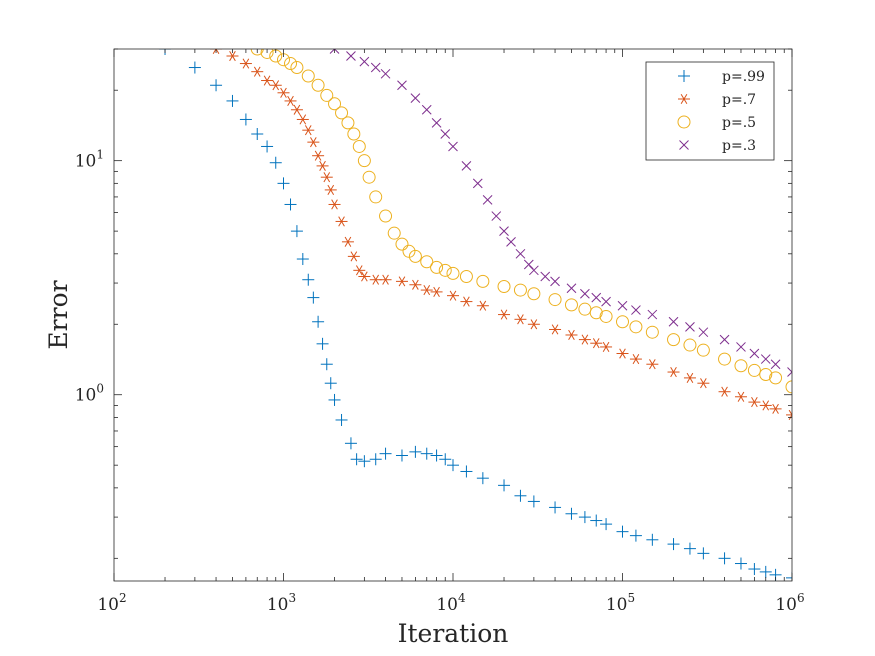 This screenshot has height=656, width=875. What do you see at coordinates (739, 123) in the screenshot?
I see `legend-label: p=.5` at bounding box center [739, 123].